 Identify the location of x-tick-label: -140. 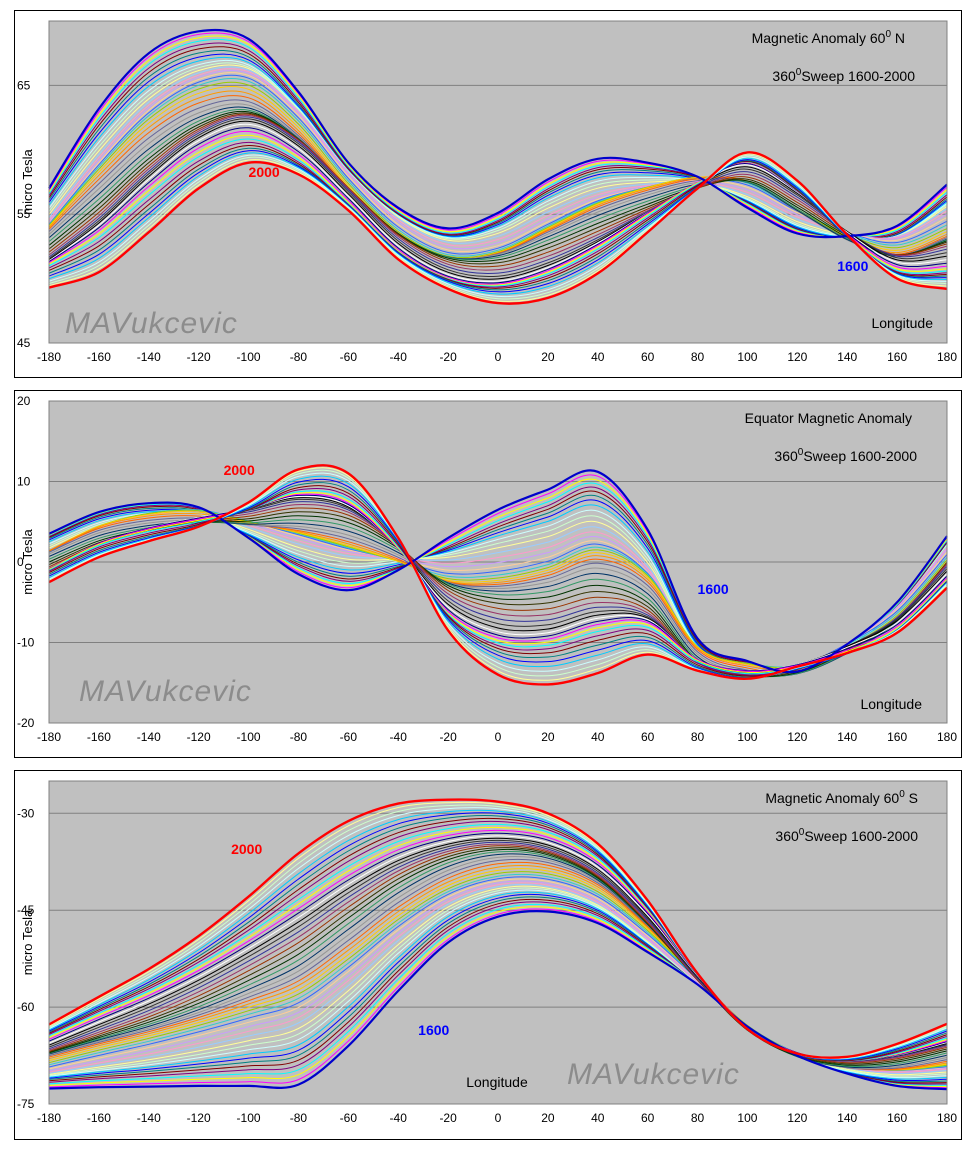
(149, 1118).